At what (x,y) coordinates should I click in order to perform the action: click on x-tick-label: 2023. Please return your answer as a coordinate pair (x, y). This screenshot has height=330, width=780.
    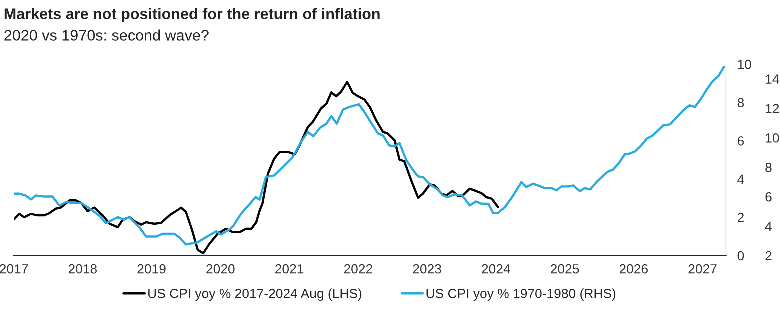
    Looking at the image, I should click on (427, 269).